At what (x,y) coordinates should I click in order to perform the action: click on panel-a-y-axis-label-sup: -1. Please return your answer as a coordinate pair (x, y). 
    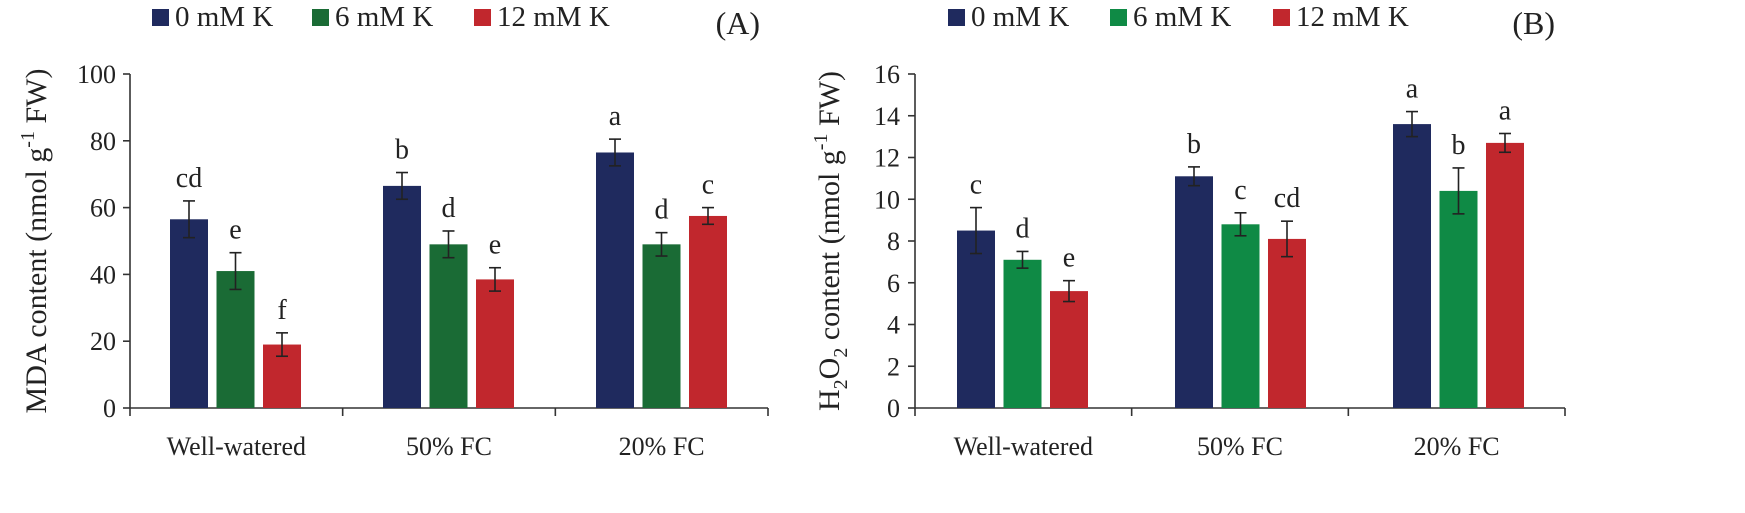
    Looking at the image, I should click on (28, 139).